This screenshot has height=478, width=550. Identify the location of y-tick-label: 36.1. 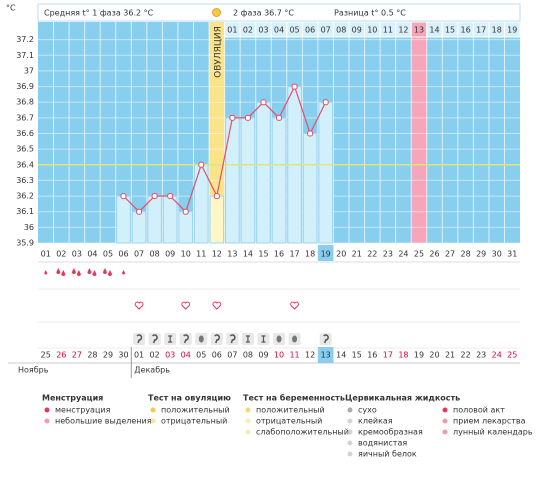
(25, 211).